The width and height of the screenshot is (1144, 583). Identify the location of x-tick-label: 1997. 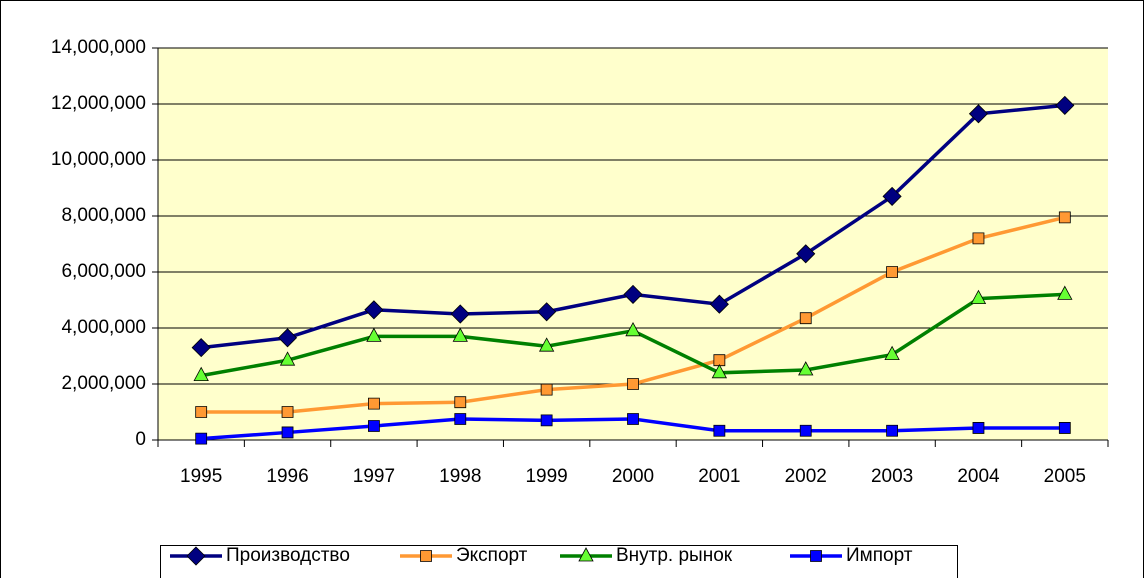
(374, 476).